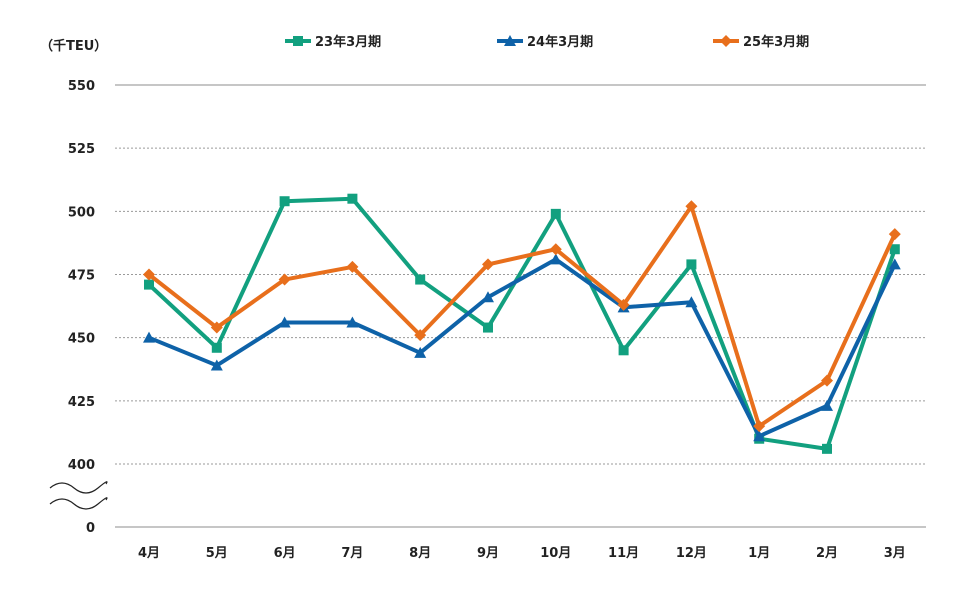 This screenshot has width=960, height=593. Describe the element at coordinates (560, 42) in the screenshot. I see `legend-label: 24年3月期` at that location.